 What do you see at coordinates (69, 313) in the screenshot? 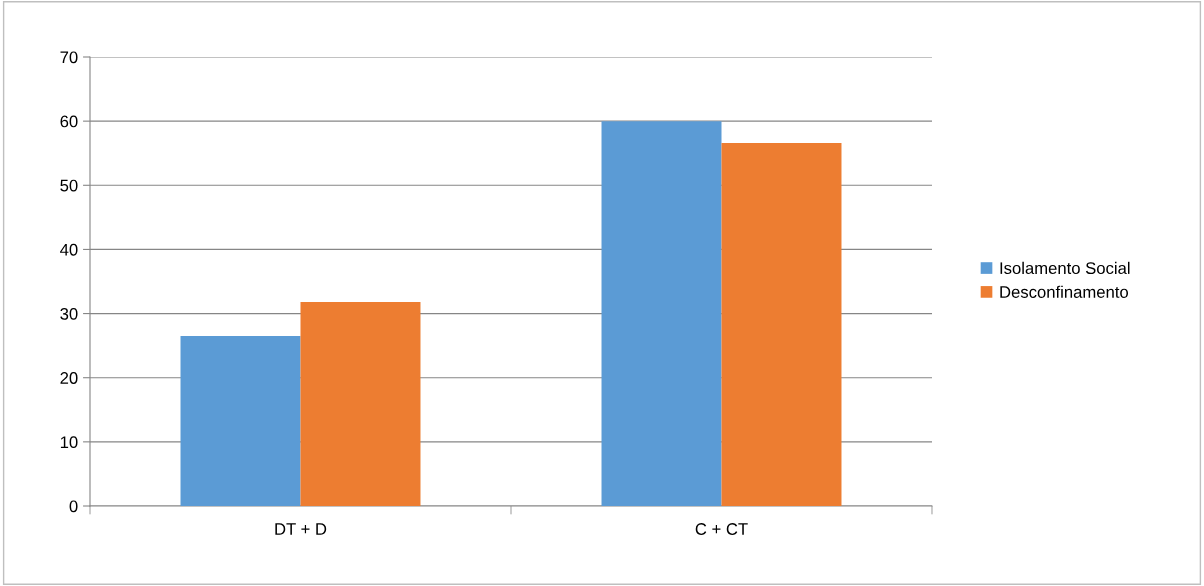
I see `y-tick-label: 30` at bounding box center [69, 313].